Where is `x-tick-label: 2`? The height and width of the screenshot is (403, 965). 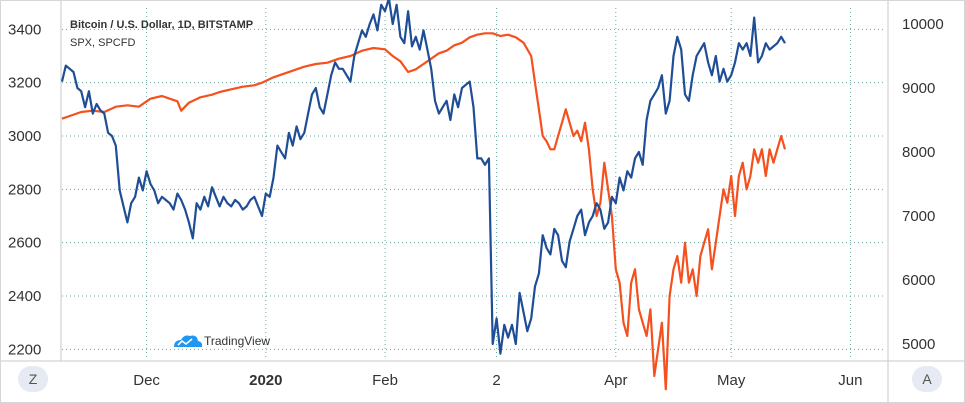
x-tick-label: 2 is located at coordinates (496, 380).